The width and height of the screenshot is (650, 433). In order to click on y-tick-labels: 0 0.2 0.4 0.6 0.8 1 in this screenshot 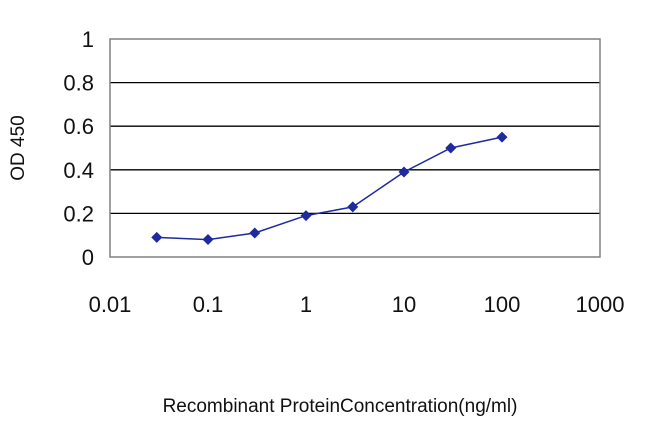, I will do `click(78, 148)`.